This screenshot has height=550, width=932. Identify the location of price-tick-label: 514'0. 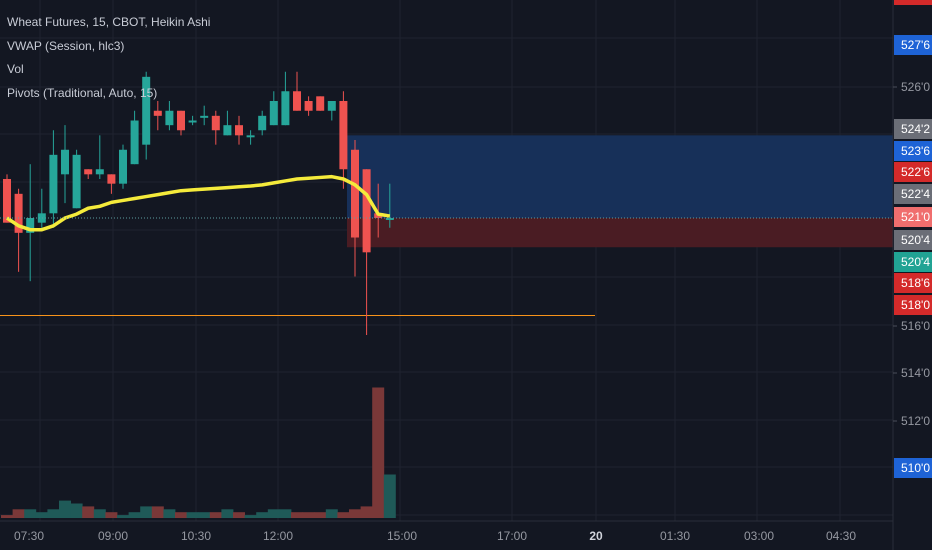
(915, 373).